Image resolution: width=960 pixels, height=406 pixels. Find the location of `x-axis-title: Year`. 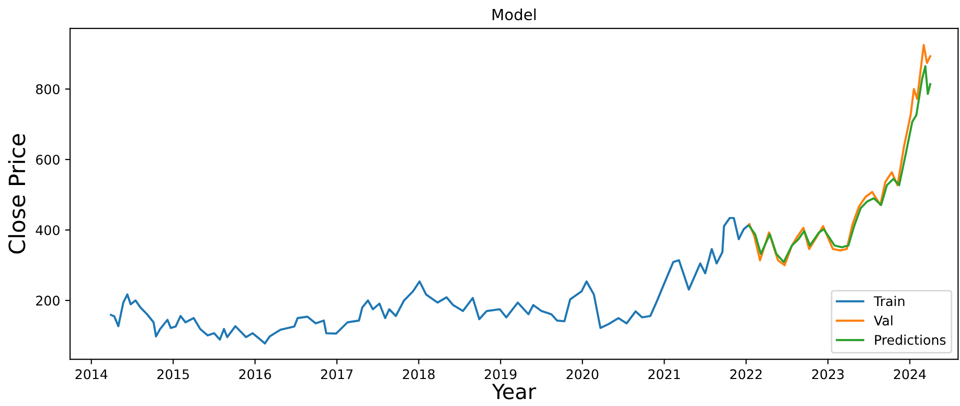

x-axis-title: Year is located at coordinates (514, 392).